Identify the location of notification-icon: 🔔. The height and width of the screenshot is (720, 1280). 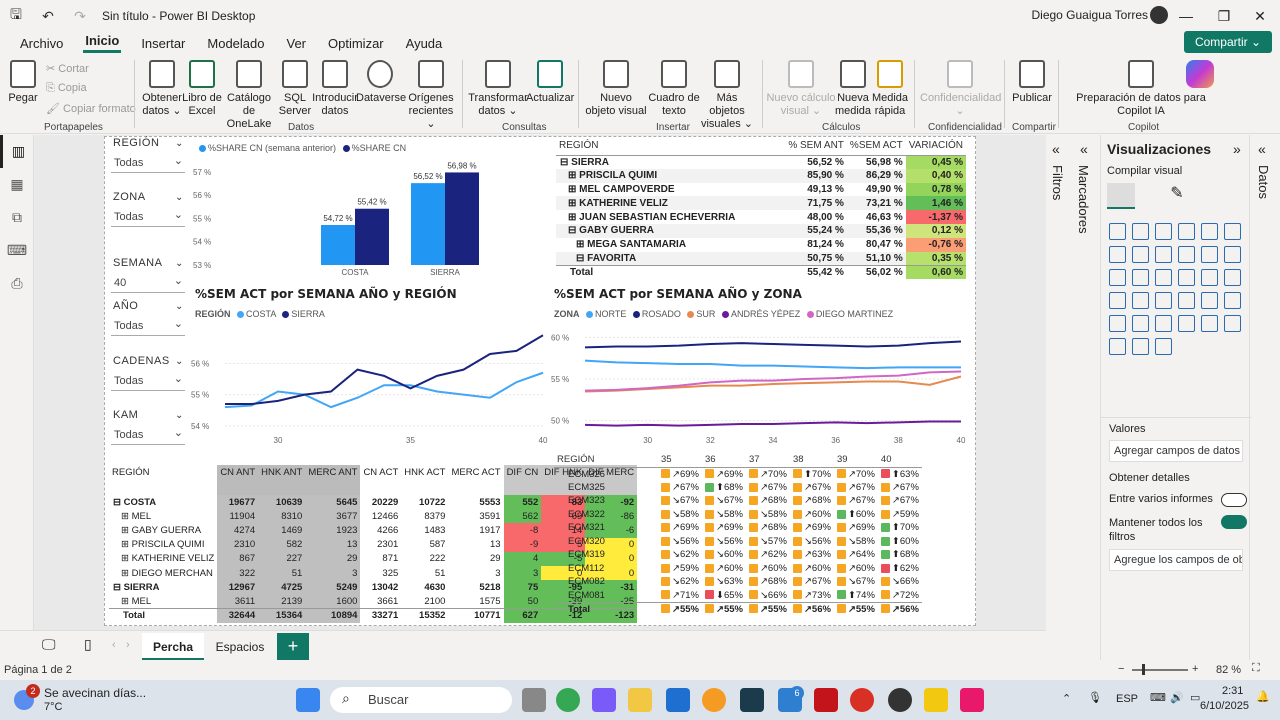
(1263, 697).